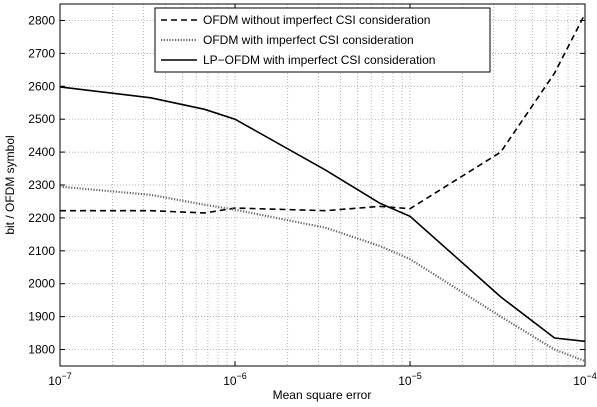  What do you see at coordinates (41, 53) in the screenshot?
I see `y-tick-label: 2700` at bounding box center [41, 53].